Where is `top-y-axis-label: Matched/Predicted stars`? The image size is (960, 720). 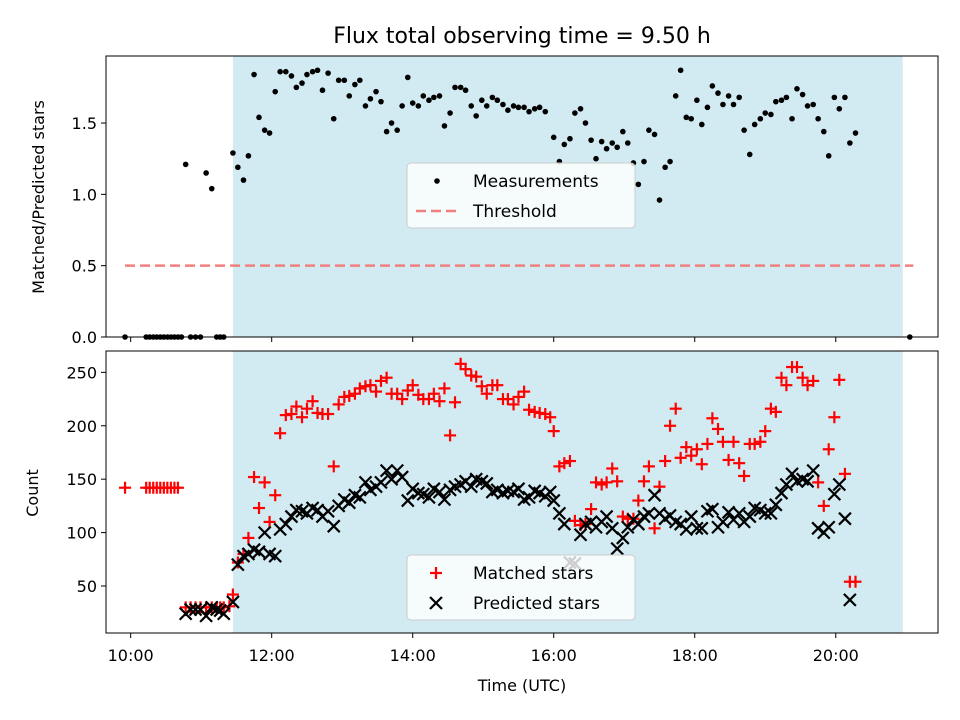 top-y-axis-label: Matched/Predicted stars is located at coordinates (38, 197).